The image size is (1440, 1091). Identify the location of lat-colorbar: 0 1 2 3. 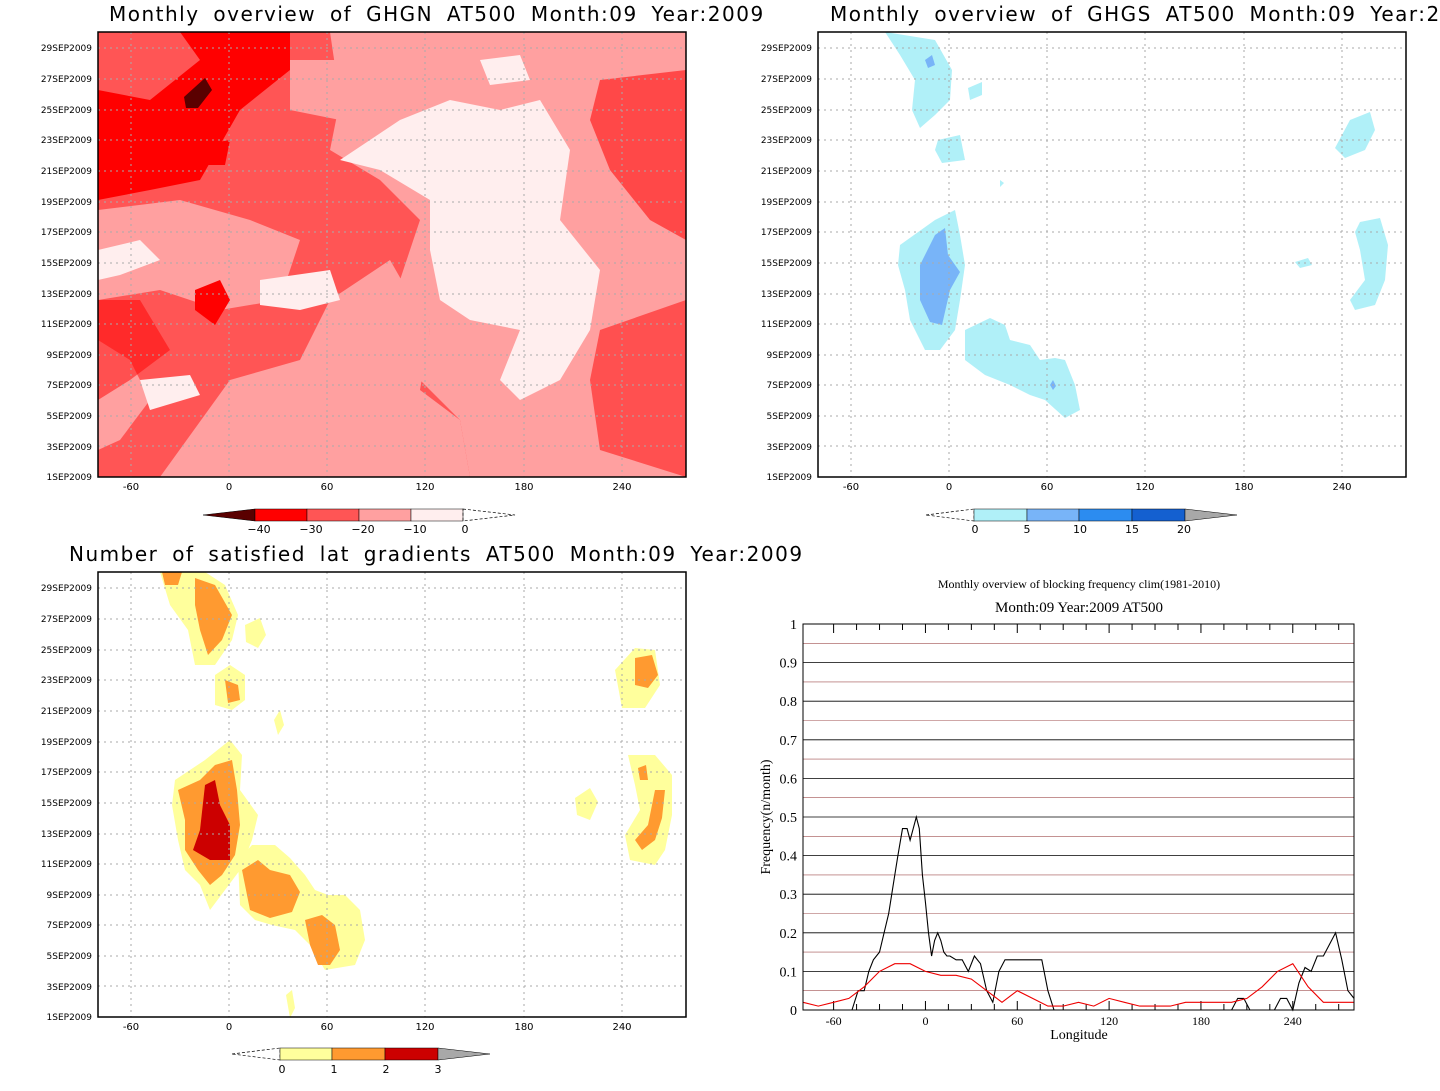
(361, 1061).